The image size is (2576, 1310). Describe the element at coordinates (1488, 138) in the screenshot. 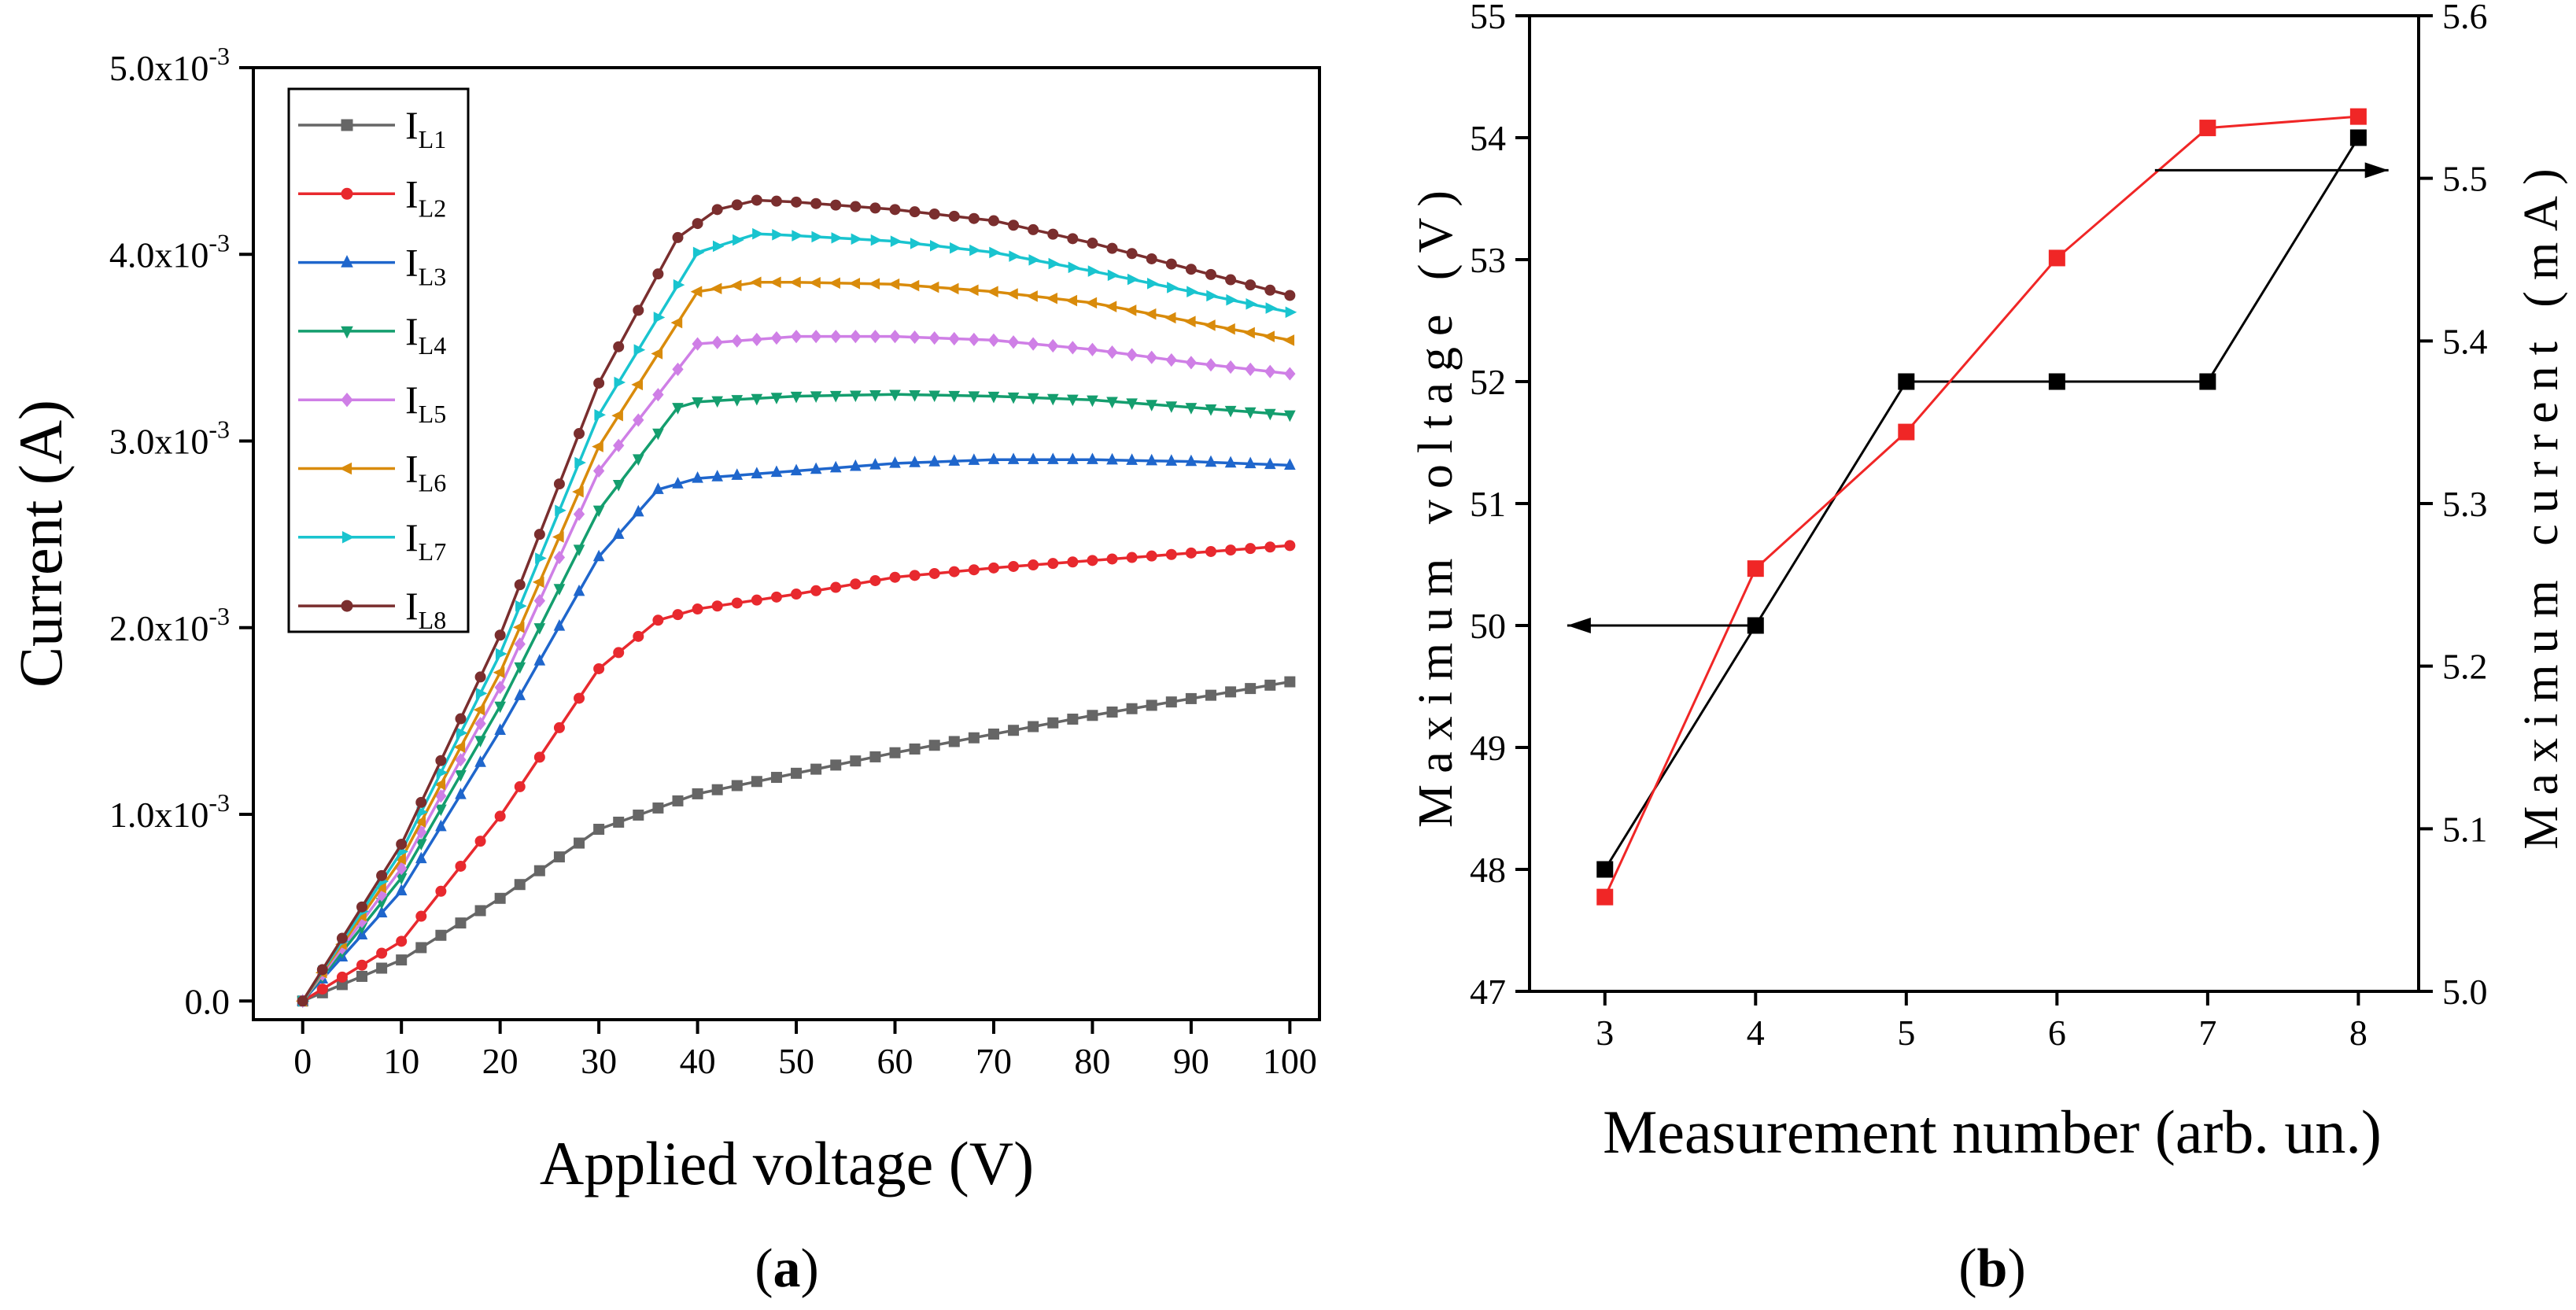

I see `y-left-tick-label-b: 54` at that location.